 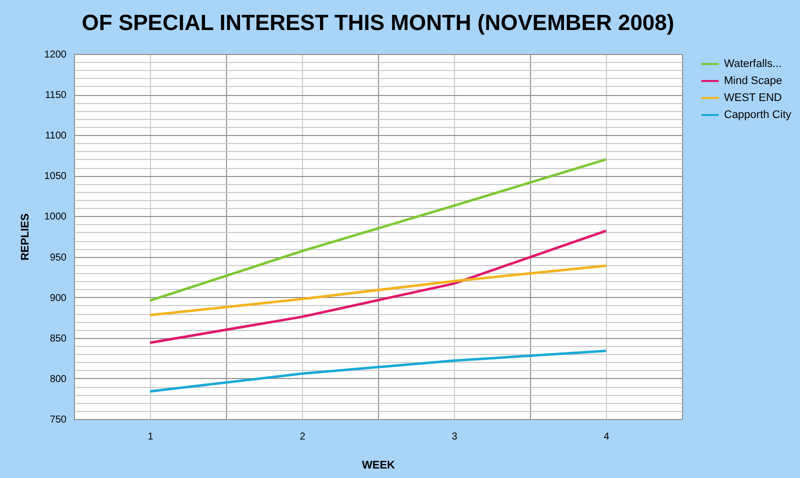 What do you see at coordinates (25, 237) in the screenshot?
I see `y-axis-title: REPLIES` at bounding box center [25, 237].